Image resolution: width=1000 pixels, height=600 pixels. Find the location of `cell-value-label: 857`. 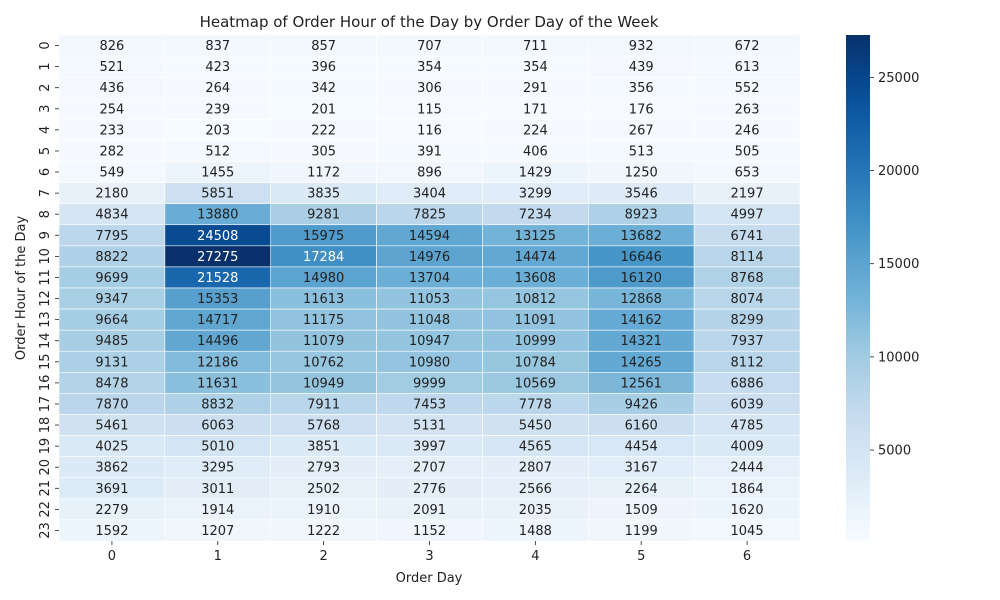

cell-value-label: 857 is located at coordinates (323, 46).